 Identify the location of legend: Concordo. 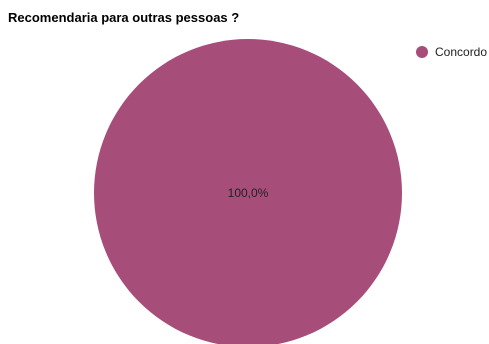
(451, 52).